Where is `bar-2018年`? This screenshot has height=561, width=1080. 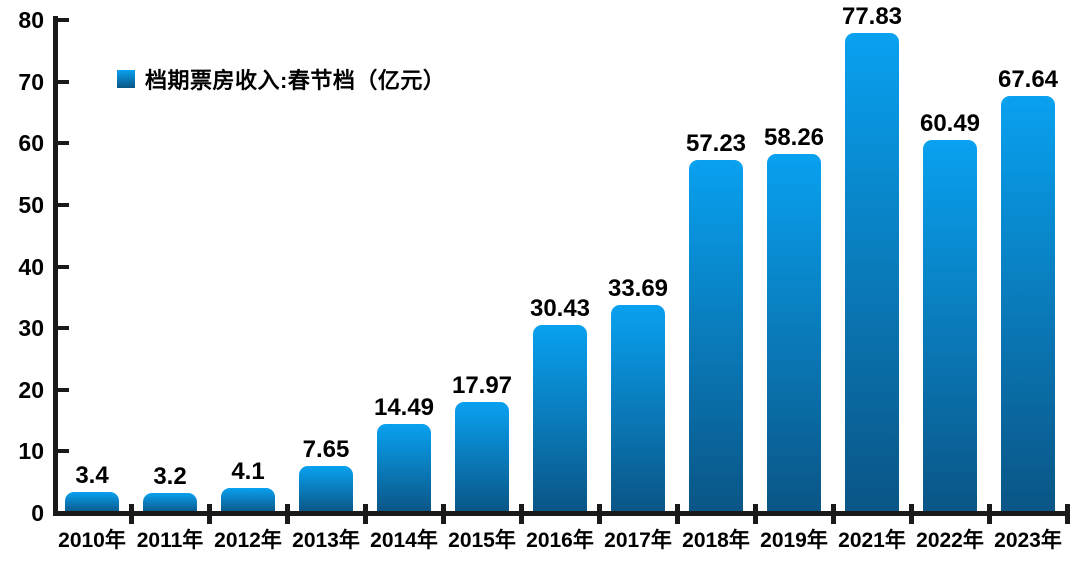
bar-2018年 is located at coordinates (716, 336).